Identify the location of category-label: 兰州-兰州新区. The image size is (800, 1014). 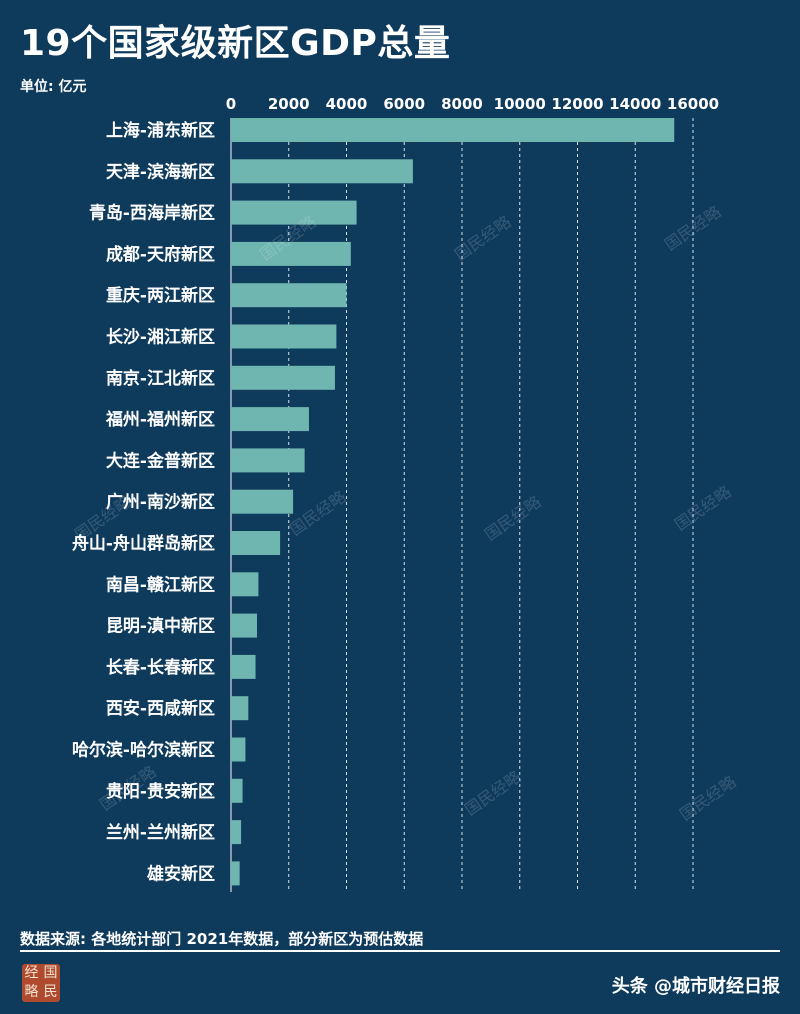
(160, 832).